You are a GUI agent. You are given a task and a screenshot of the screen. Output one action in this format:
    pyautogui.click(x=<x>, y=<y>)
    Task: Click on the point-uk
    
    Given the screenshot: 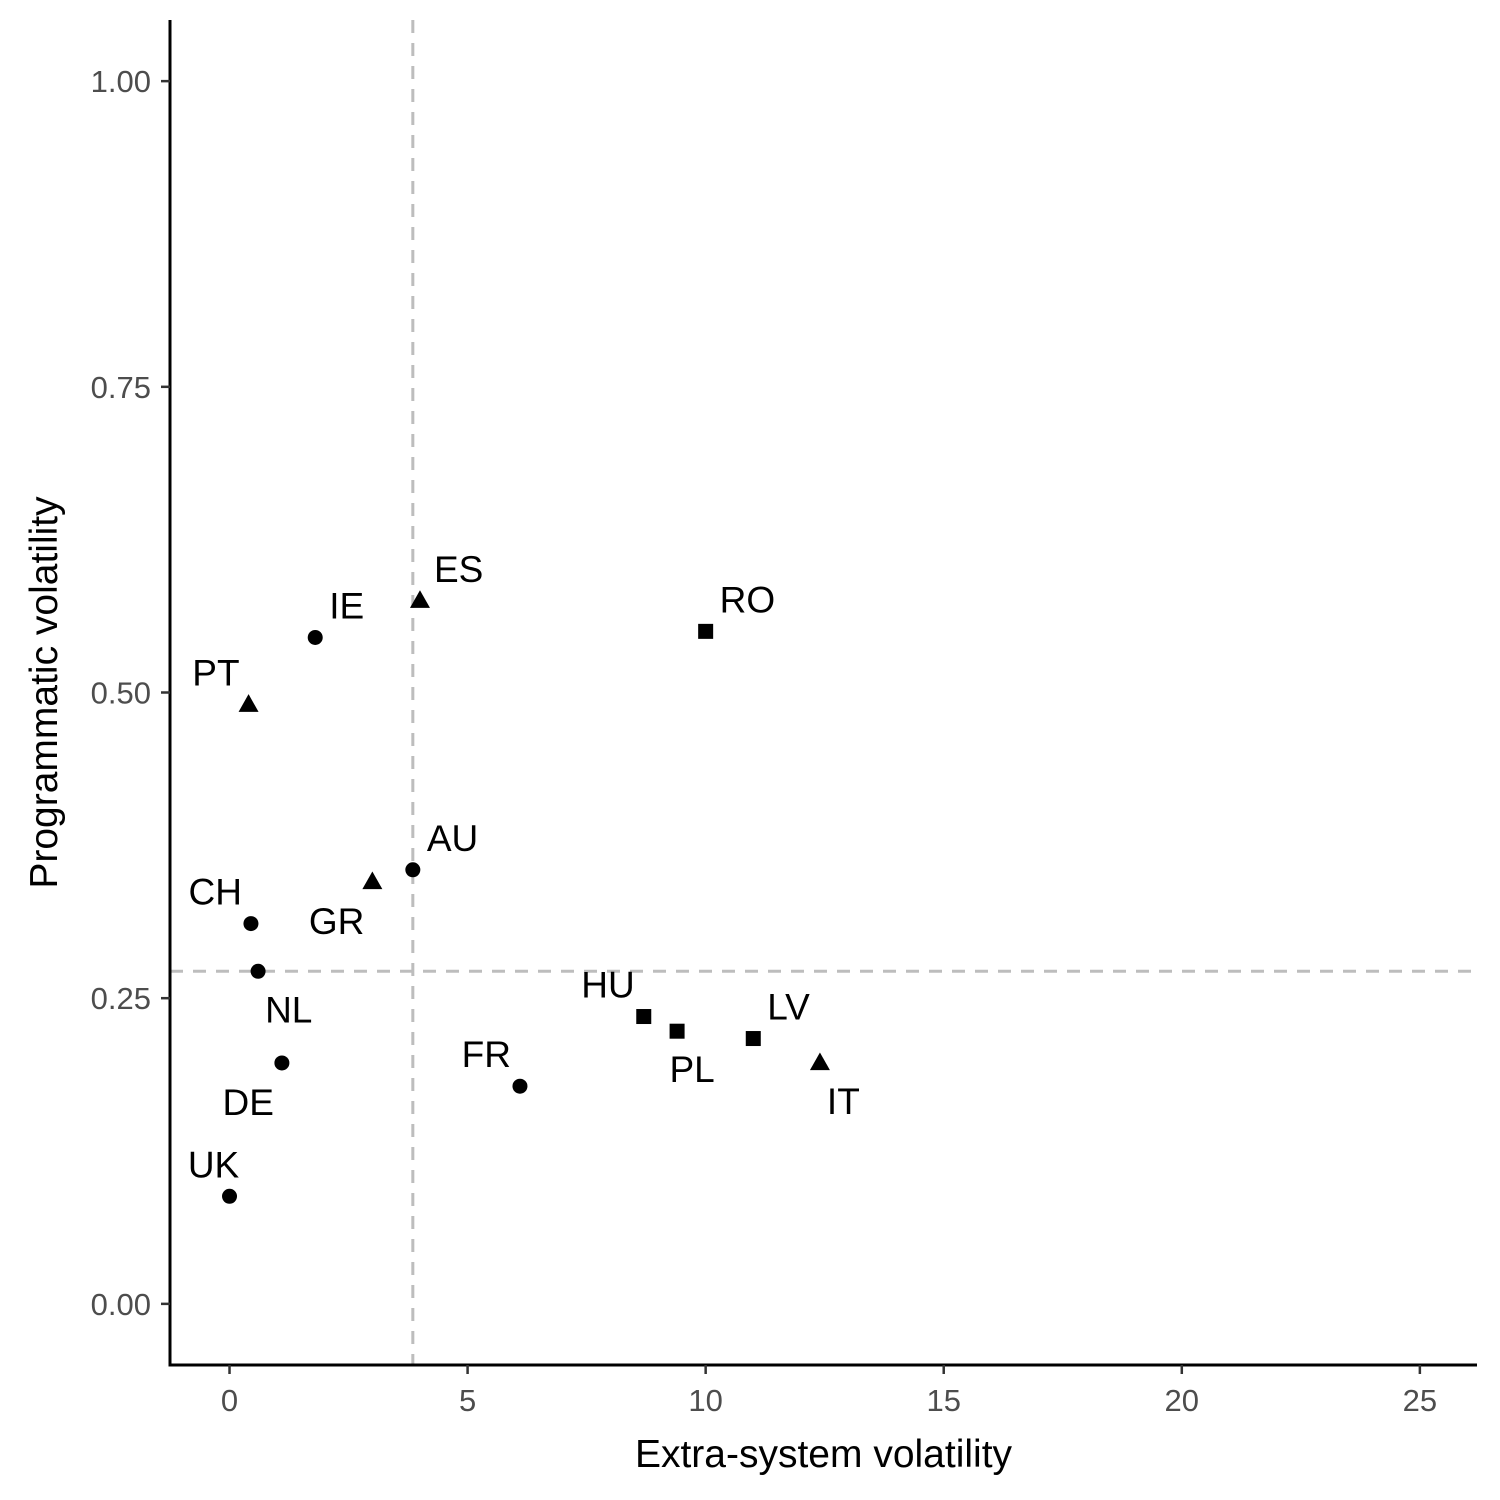 What is the action you would take?
    pyautogui.click(x=230, y=1196)
    